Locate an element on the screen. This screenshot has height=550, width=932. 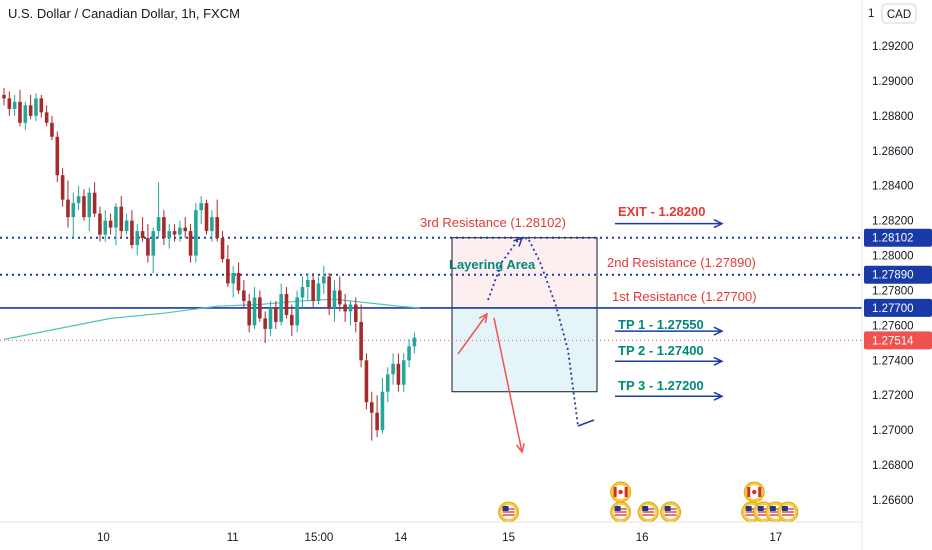
ca-flag-leaf is located at coordinates (754, 492).